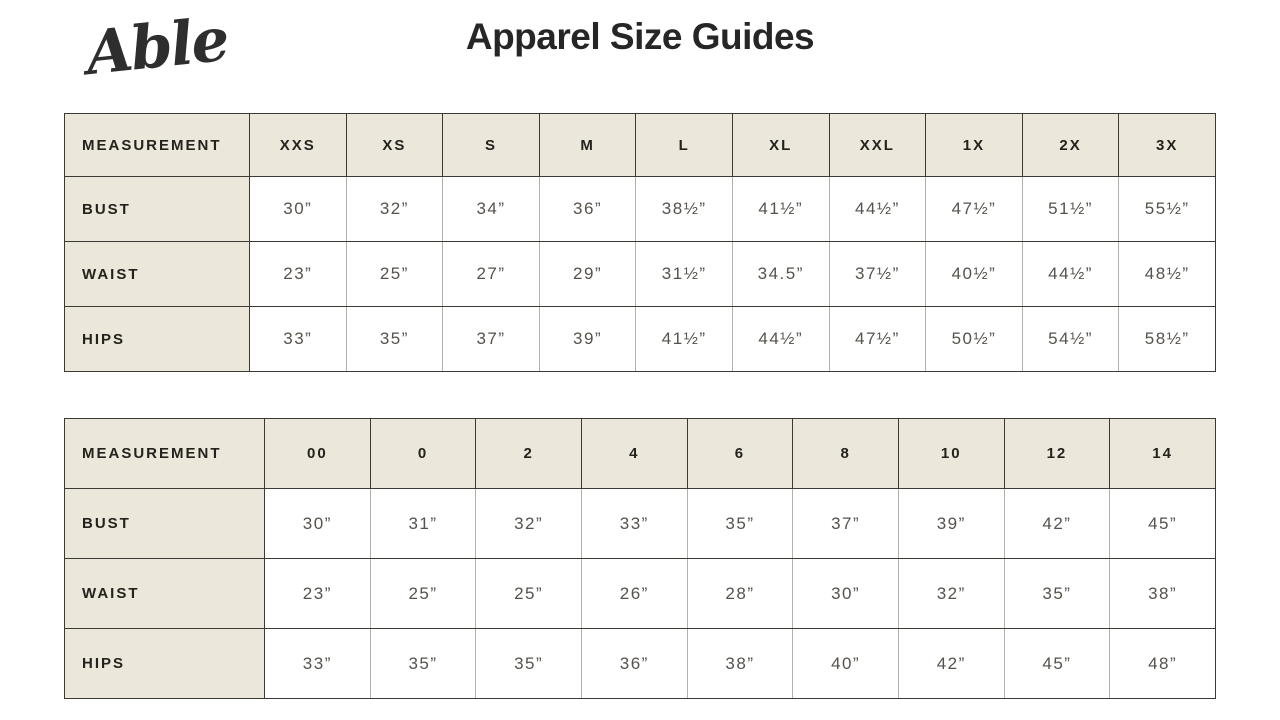 This screenshot has width=1280, height=720. Describe the element at coordinates (974, 339) in the screenshot. I see `value-cell: 50½”` at that location.